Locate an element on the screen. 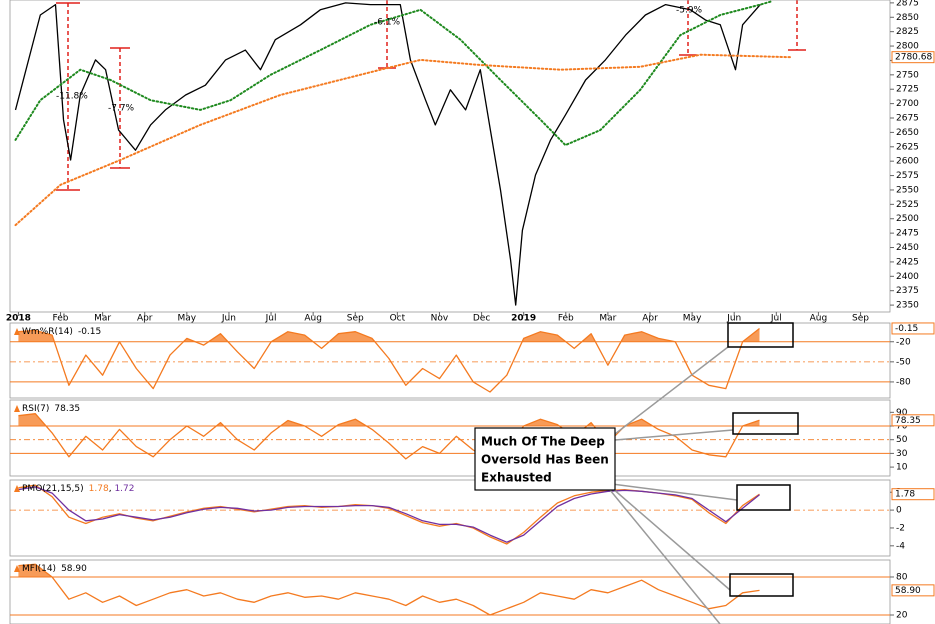 This screenshot has height=624, width=935. callout-text: Oversold Has Been is located at coordinates (545, 460).